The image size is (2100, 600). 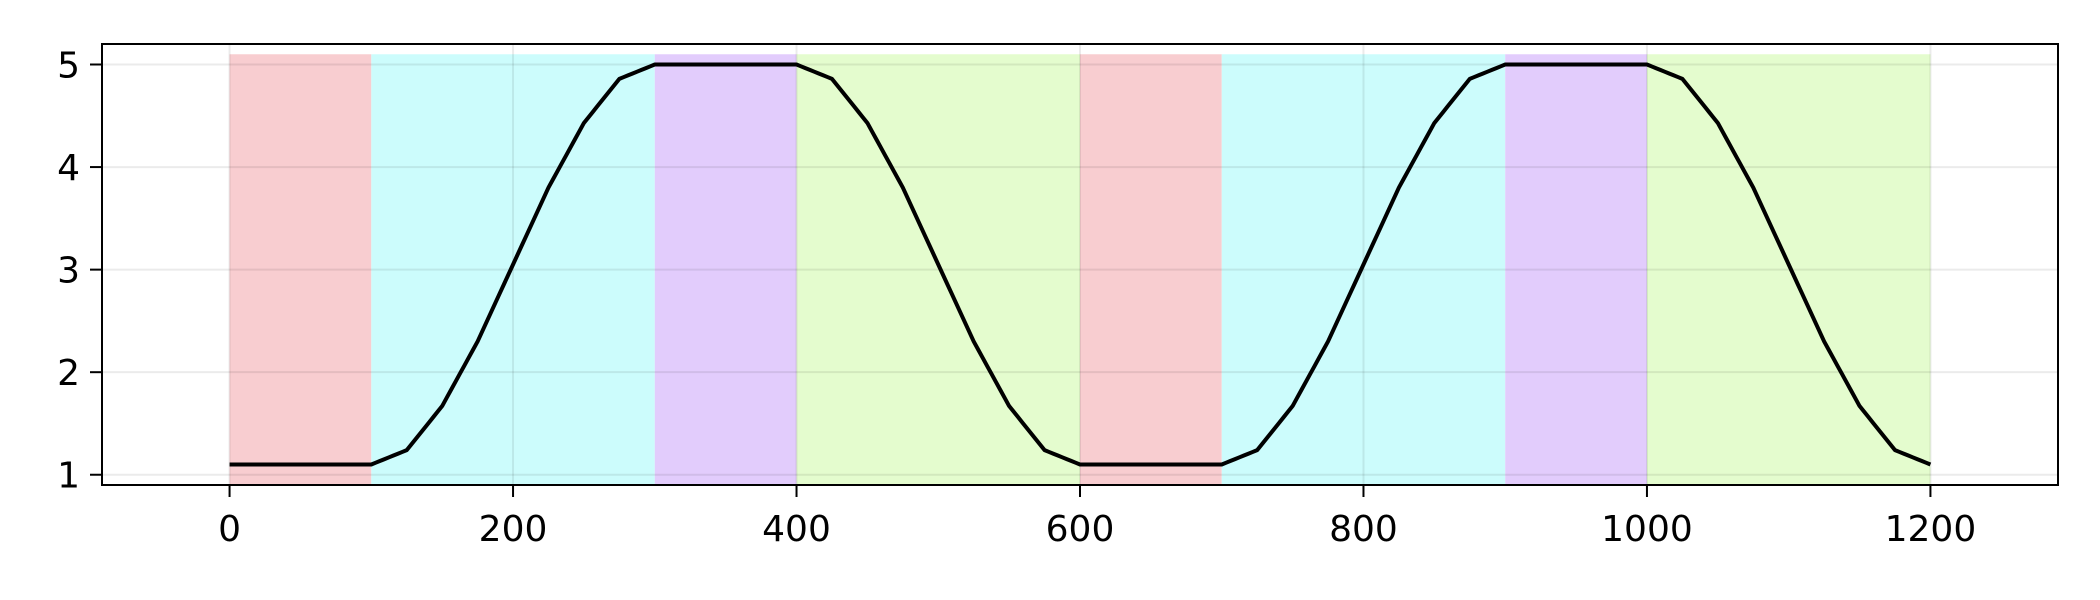 I want to click on y-tick-label-3: 4, so click(x=68, y=168).